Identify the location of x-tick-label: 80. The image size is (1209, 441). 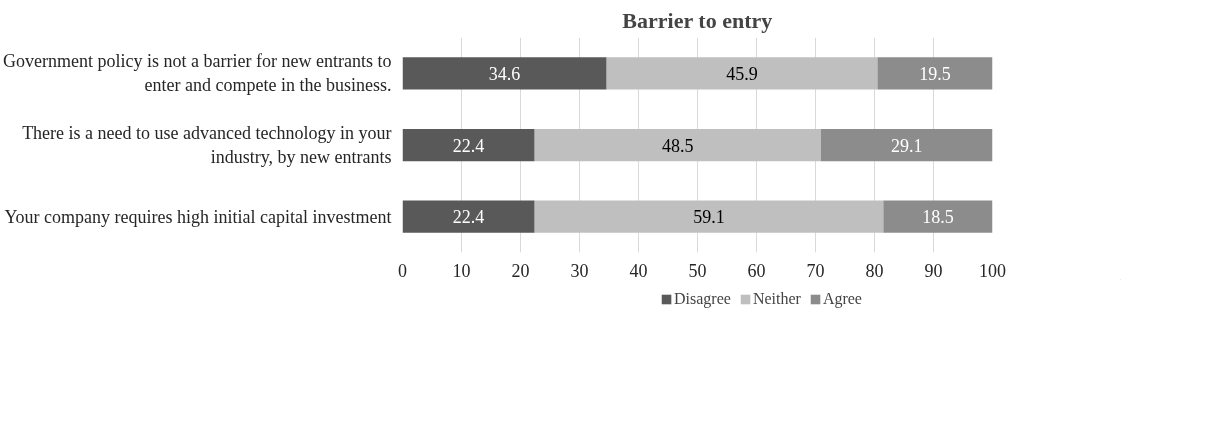
(874, 270).